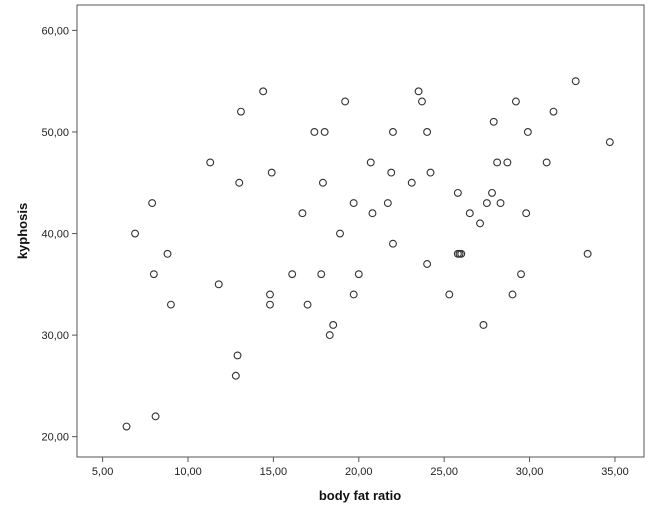 The width and height of the screenshot is (650, 517). I want to click on x-tick-label: 5,00, so click(102, 472).